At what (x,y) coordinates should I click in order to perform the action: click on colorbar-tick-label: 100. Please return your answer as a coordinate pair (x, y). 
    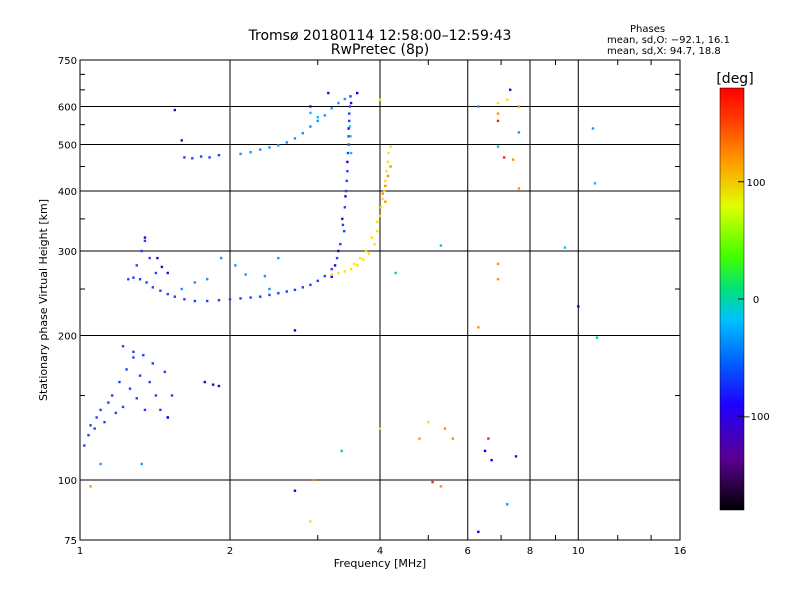
    Looking at the image, I should click on (755, 183).